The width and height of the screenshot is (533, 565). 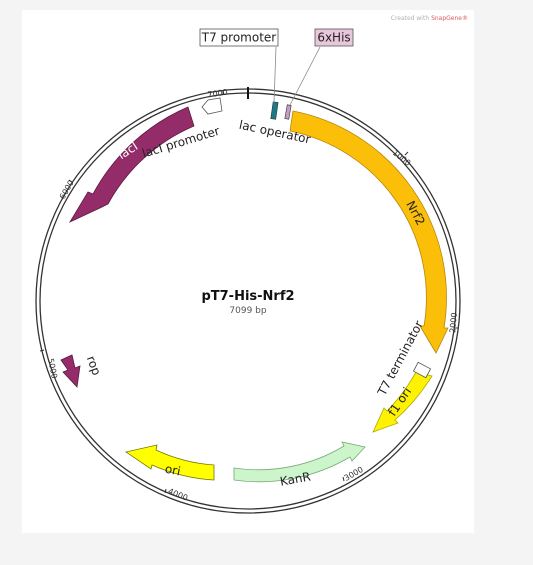 What do you see at coordinates (305, 76) in the screenshot?
I see `his-leader` at bounding box center [305, 76].